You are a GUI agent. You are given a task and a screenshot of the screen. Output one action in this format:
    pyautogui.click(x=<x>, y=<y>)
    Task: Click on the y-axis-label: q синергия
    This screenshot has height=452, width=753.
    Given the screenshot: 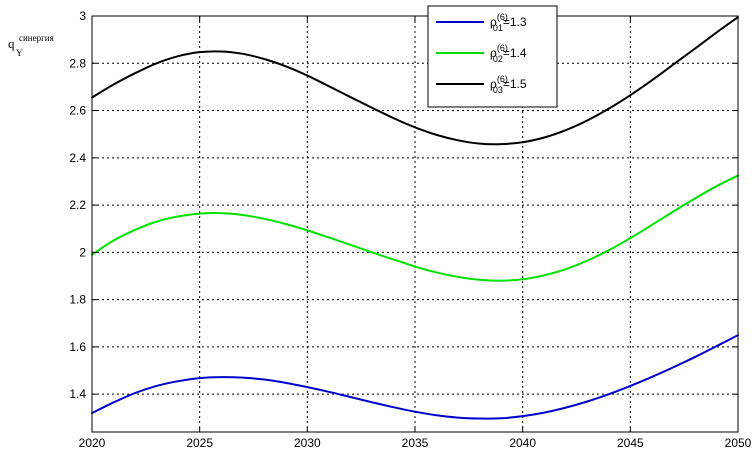 What is the action you would take?
    pyautogui.click(x=31, y=42)
    